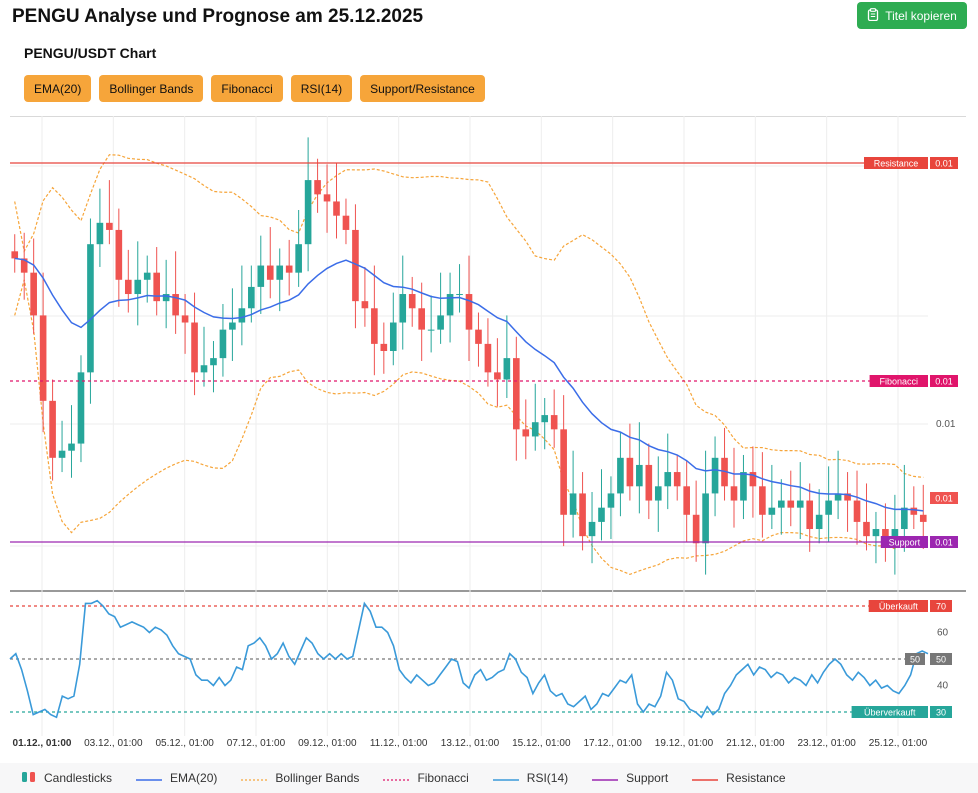 The width and height of the screenshot is (978, 793). I want to click on resistance-tag-bg, so click(896, 163).